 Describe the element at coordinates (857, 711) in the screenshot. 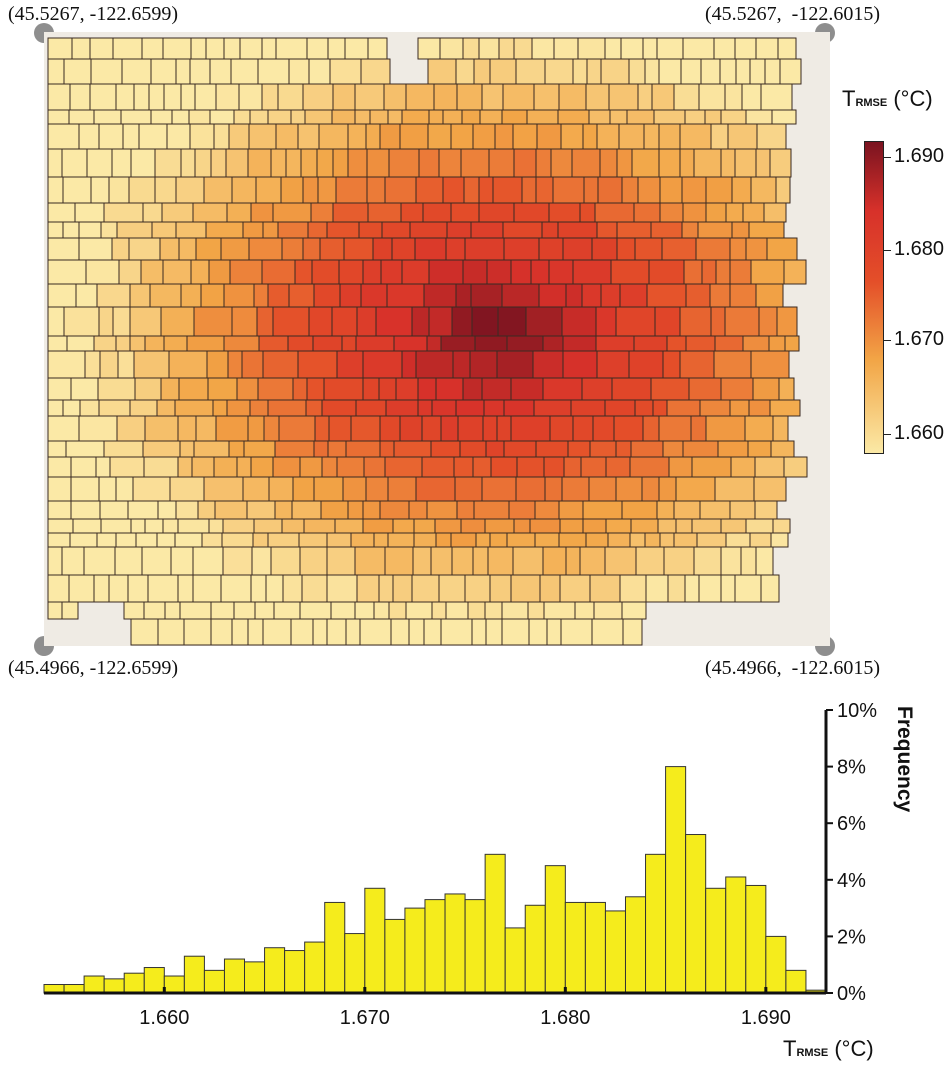

I see `histogram-y-tick-label: 10%` at that location.